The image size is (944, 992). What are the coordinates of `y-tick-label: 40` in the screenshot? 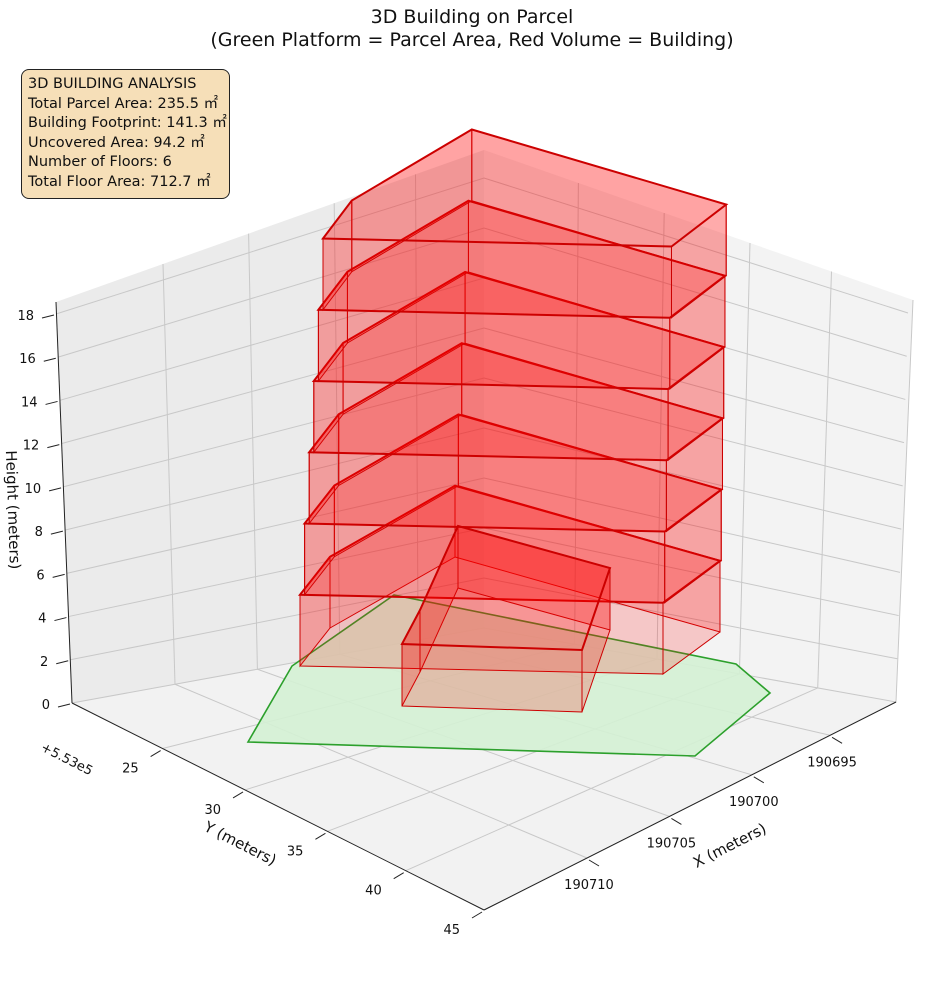 It's located at (373, 891).